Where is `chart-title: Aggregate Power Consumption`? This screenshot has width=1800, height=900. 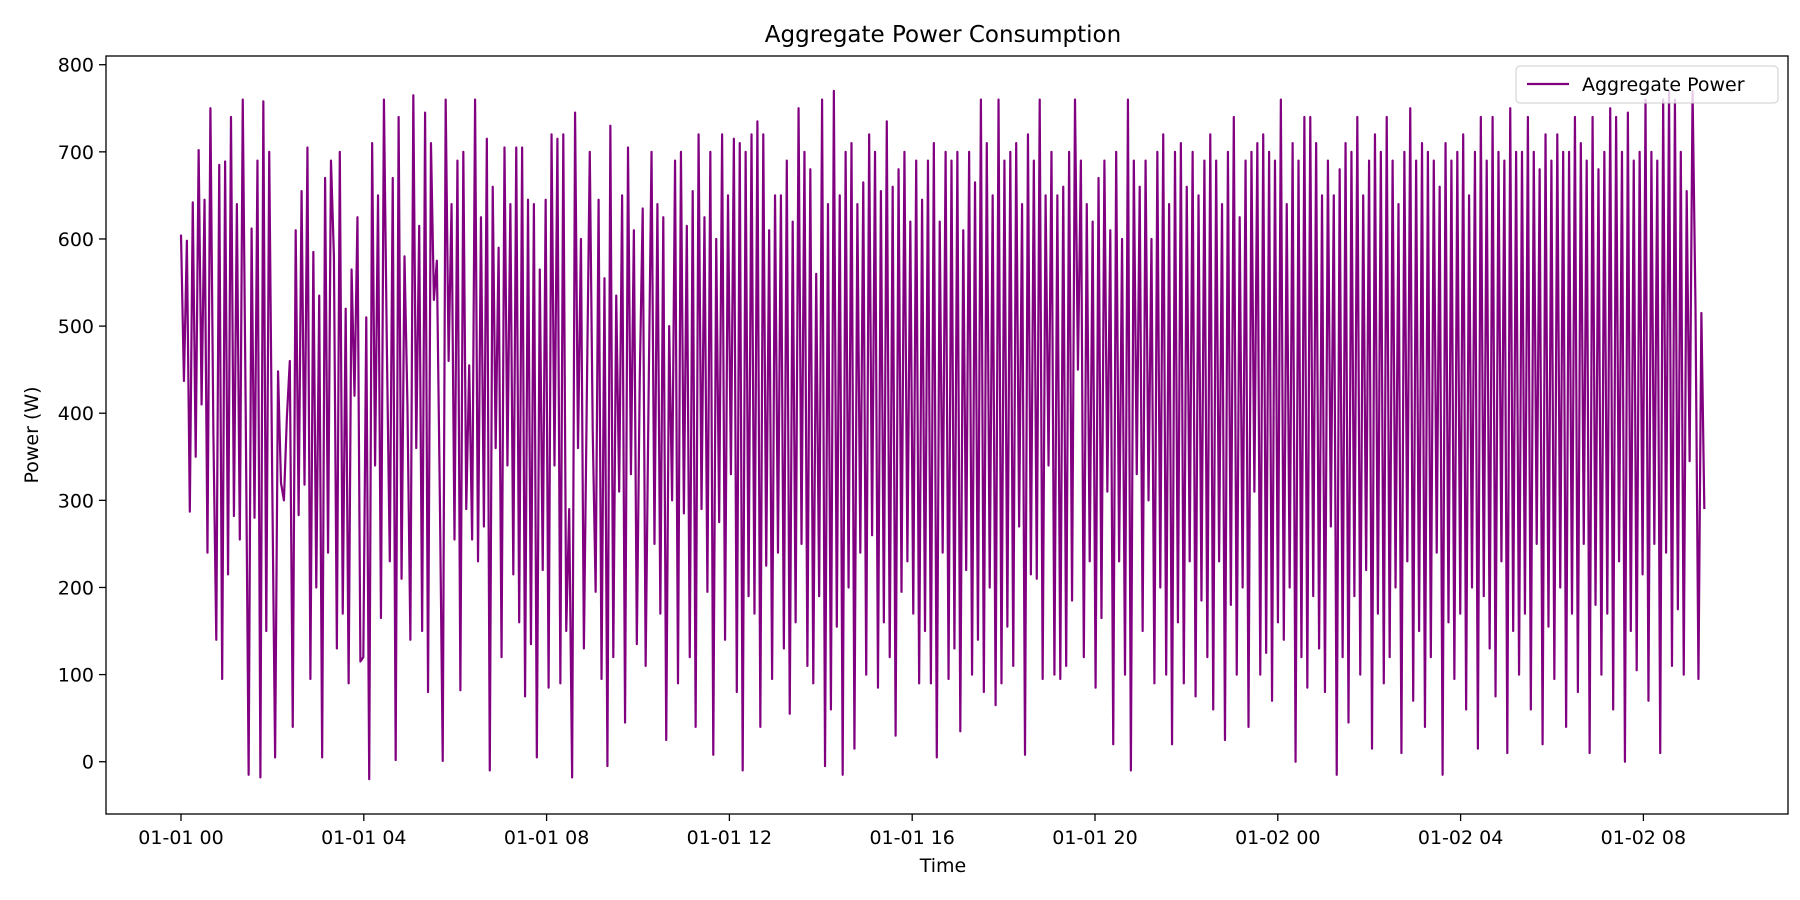
chart-title: Aggregate Power Consumption is located at coordinates (943, 35).